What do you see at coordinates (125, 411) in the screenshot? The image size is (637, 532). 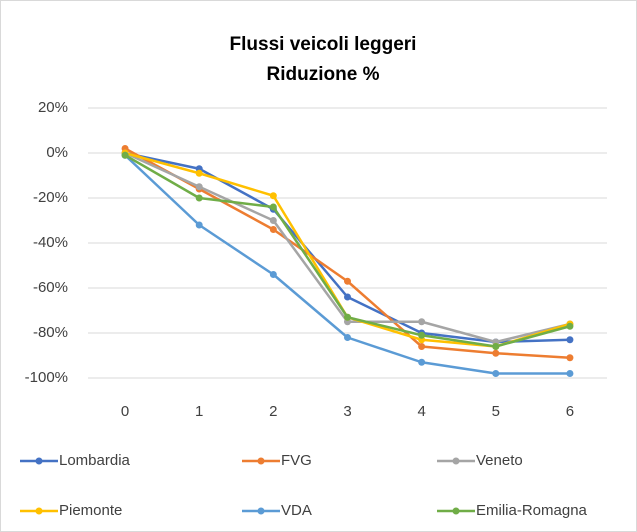 I see `x-tick-label: 0` at bounding box center [125, 411].